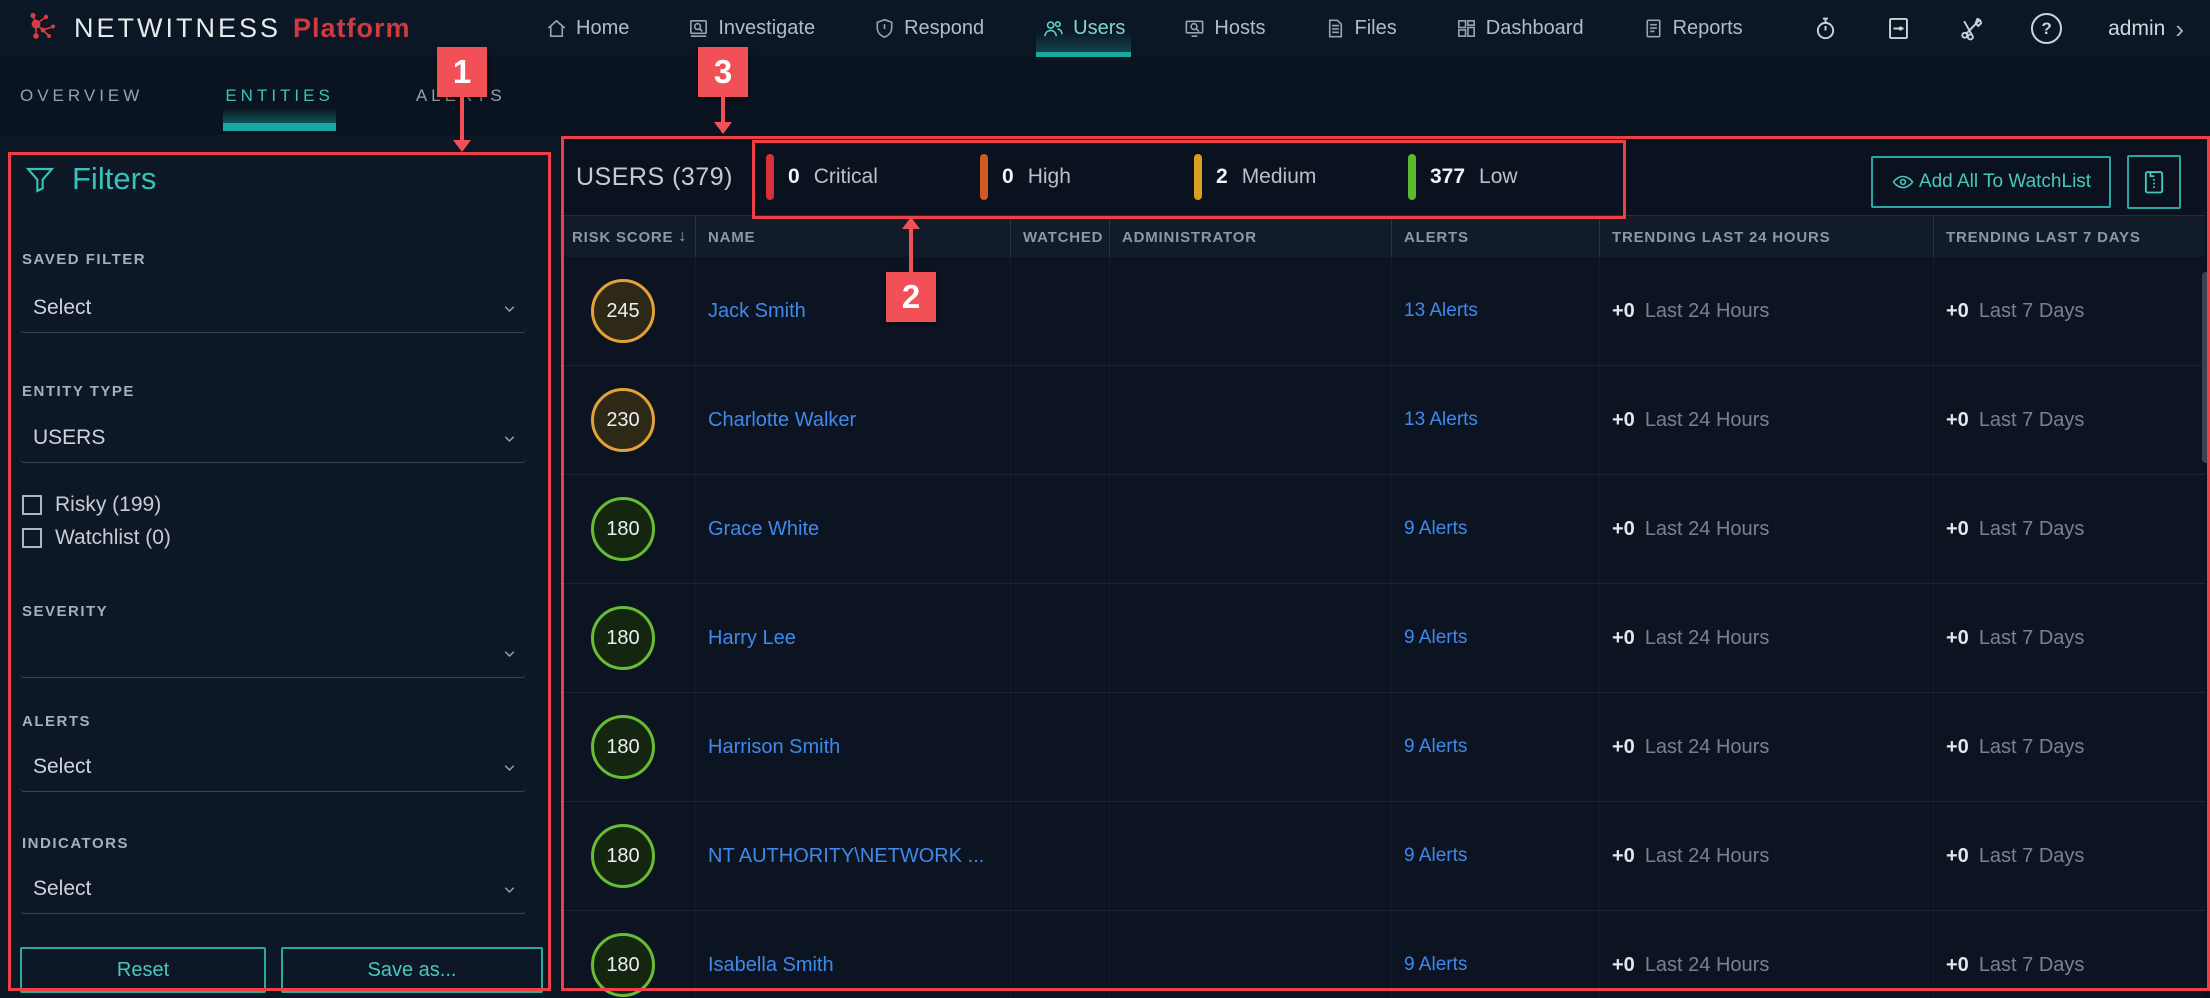 Image resolution: width=2210 pixels, height=998 pixels. Describe the element at coordinates (1224, 28) in the screenshot. I see `nav-item-hosts: Hosts` at that location.